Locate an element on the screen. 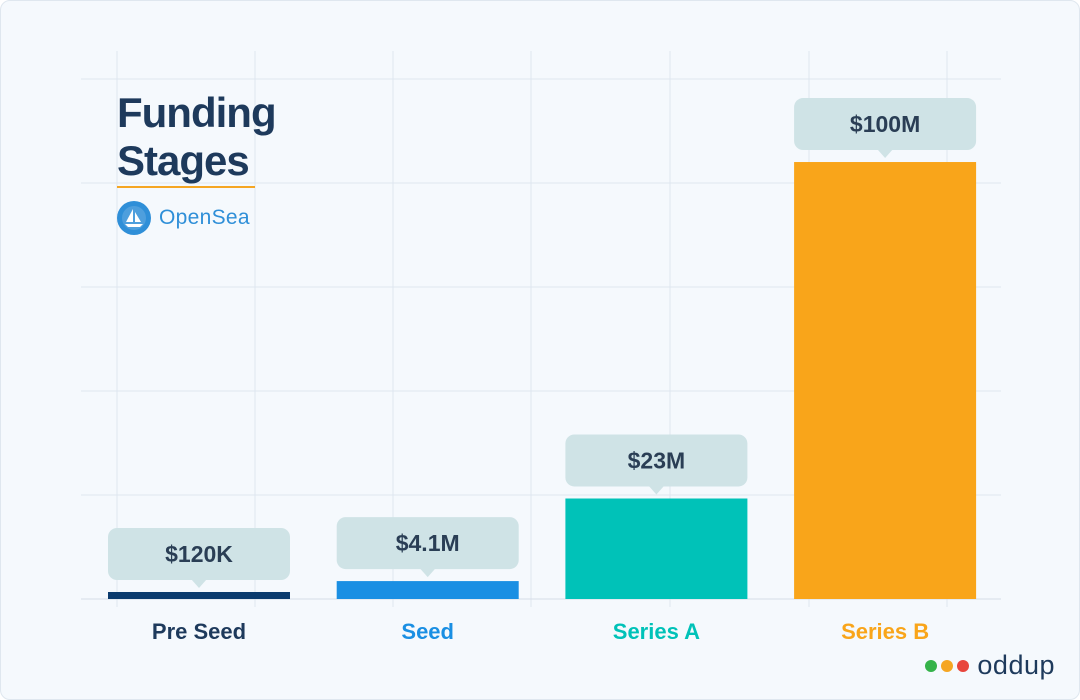  red-dot-icon is located at coordinates (963, 665).